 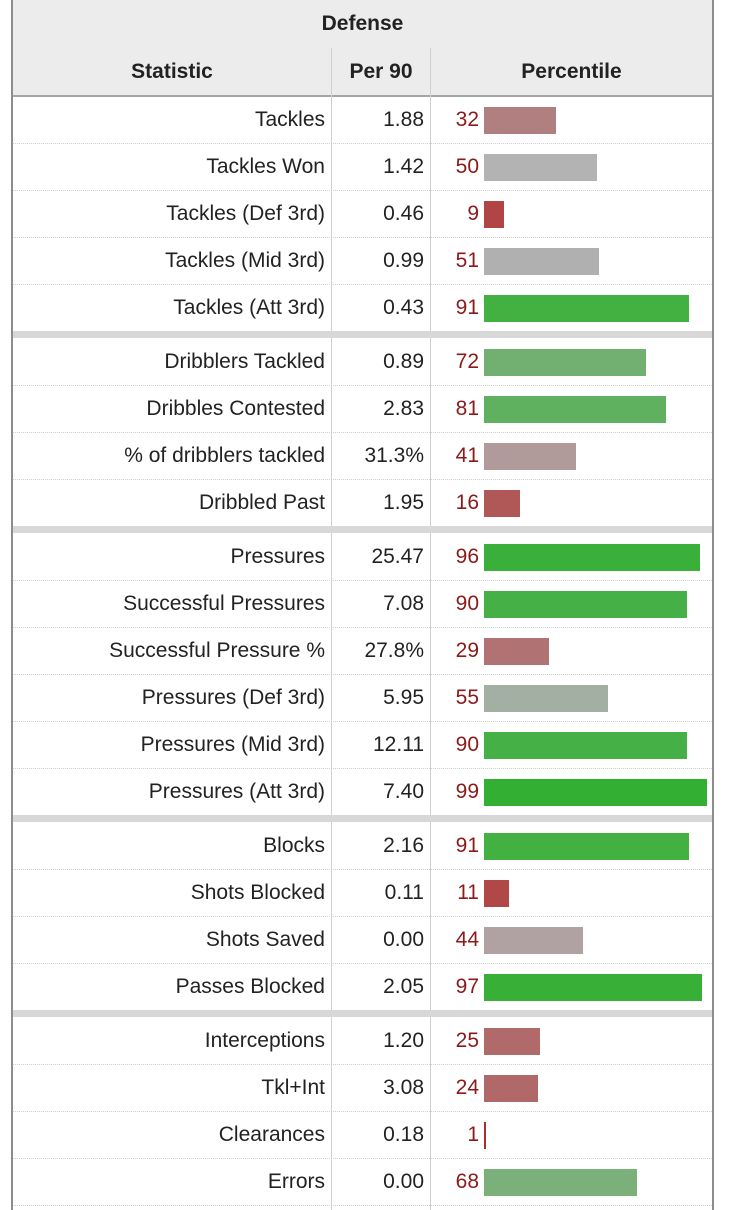 I want to click on percentile-value: 50, so click(x=467, y=166).